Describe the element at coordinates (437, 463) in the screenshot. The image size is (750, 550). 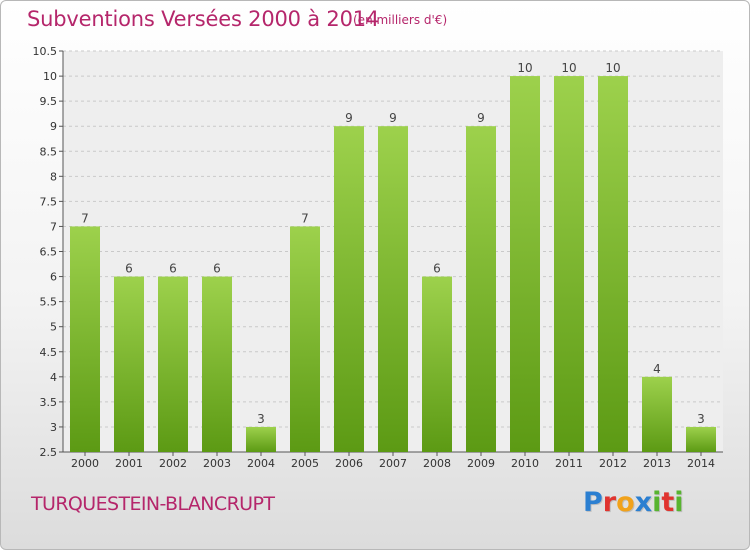
I see `x-tick-label: 2008` at that location.